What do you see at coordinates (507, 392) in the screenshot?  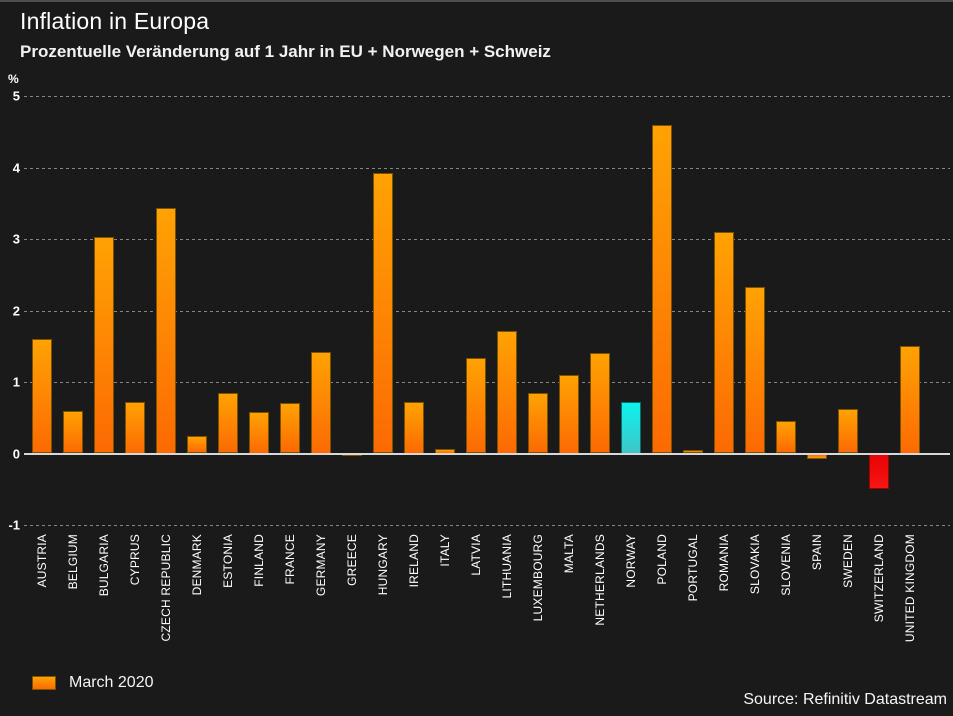 I see `bar-lithuania` at bounding box center [507, 392].